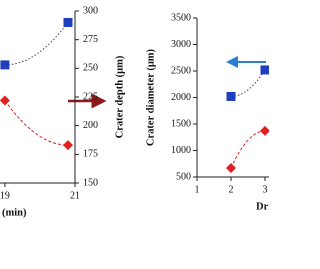 This screenshot has height=269, width=320. Describe the element at coordinates (181, 70) in the screenshot. I see `y-tick-label: 2500` at that location.